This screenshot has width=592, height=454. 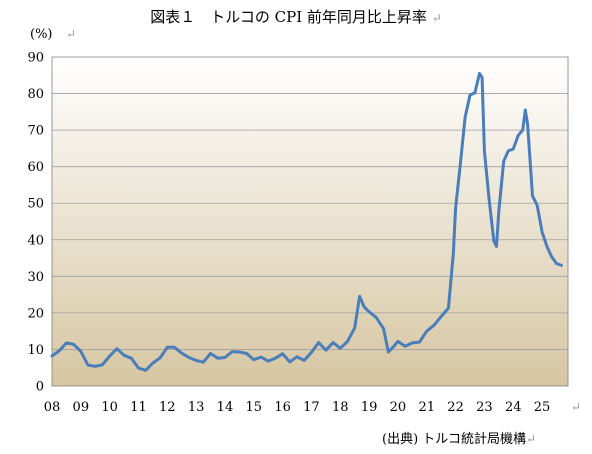 I want to click on x-axis: 08 09 10 11 12 13 14 15 16 17 18 19 20 21 22 23 24 25 ↵, so click(x=312, y=407).